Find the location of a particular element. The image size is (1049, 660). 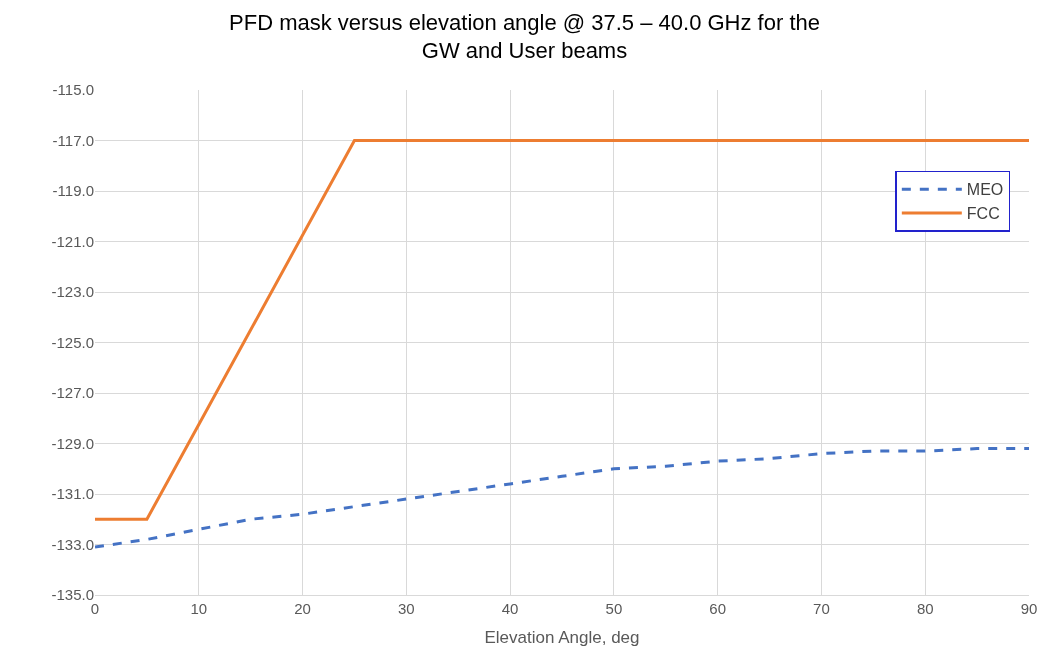

legend-label: FCC is located at coordinates (983, 214).